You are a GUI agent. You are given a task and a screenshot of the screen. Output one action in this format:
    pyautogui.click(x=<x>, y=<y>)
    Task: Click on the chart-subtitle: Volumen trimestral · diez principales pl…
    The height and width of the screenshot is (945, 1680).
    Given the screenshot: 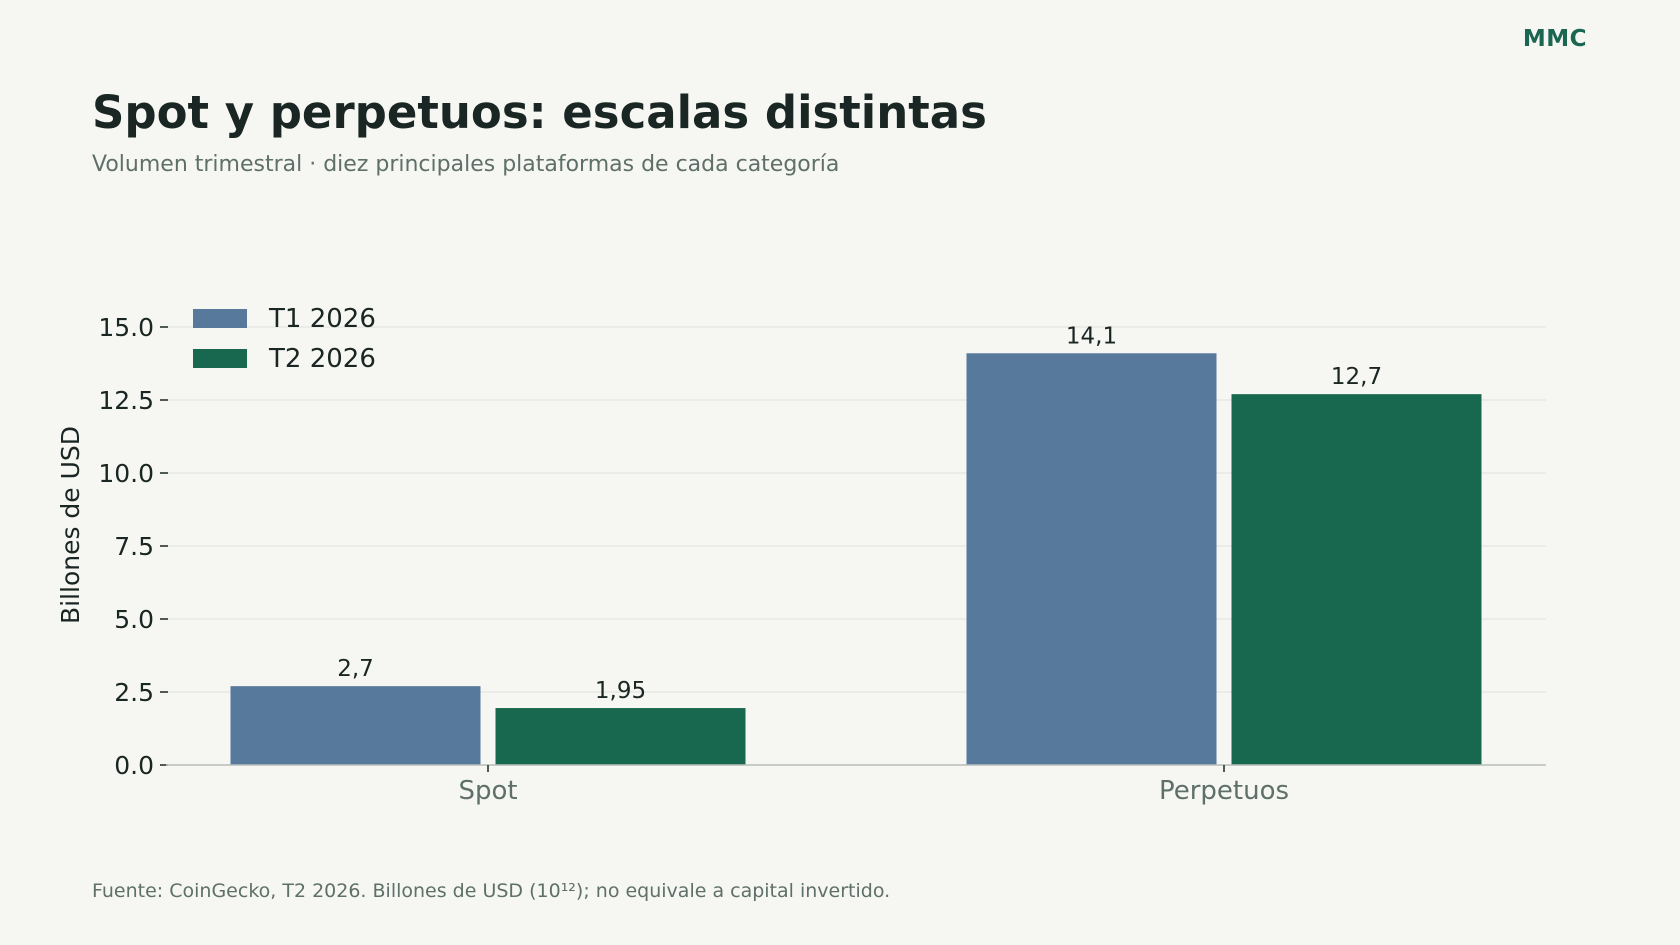 What is the action you would take?
    pyautogui.click(x=466, y=164)
    